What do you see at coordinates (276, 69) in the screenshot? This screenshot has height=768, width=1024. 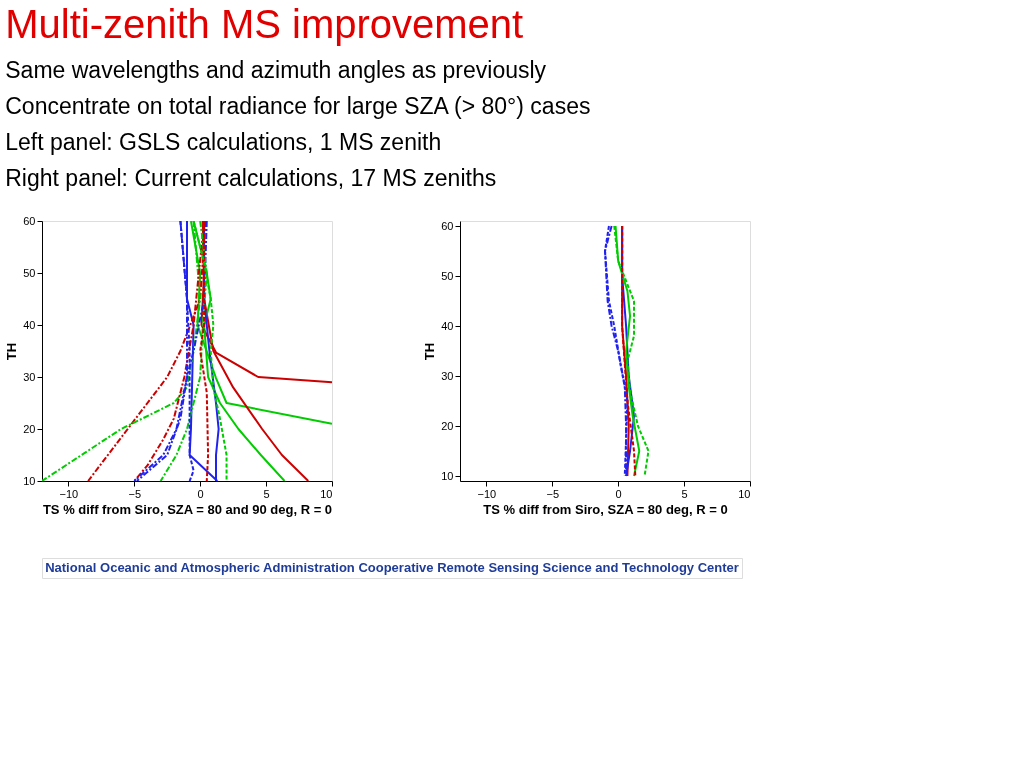 I see `text: Same wavelengths and azimuth angles as previously` at bounding box center [276, 69].